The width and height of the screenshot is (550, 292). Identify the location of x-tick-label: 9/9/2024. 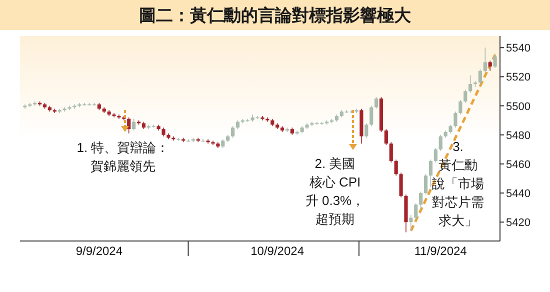
(99, 251).